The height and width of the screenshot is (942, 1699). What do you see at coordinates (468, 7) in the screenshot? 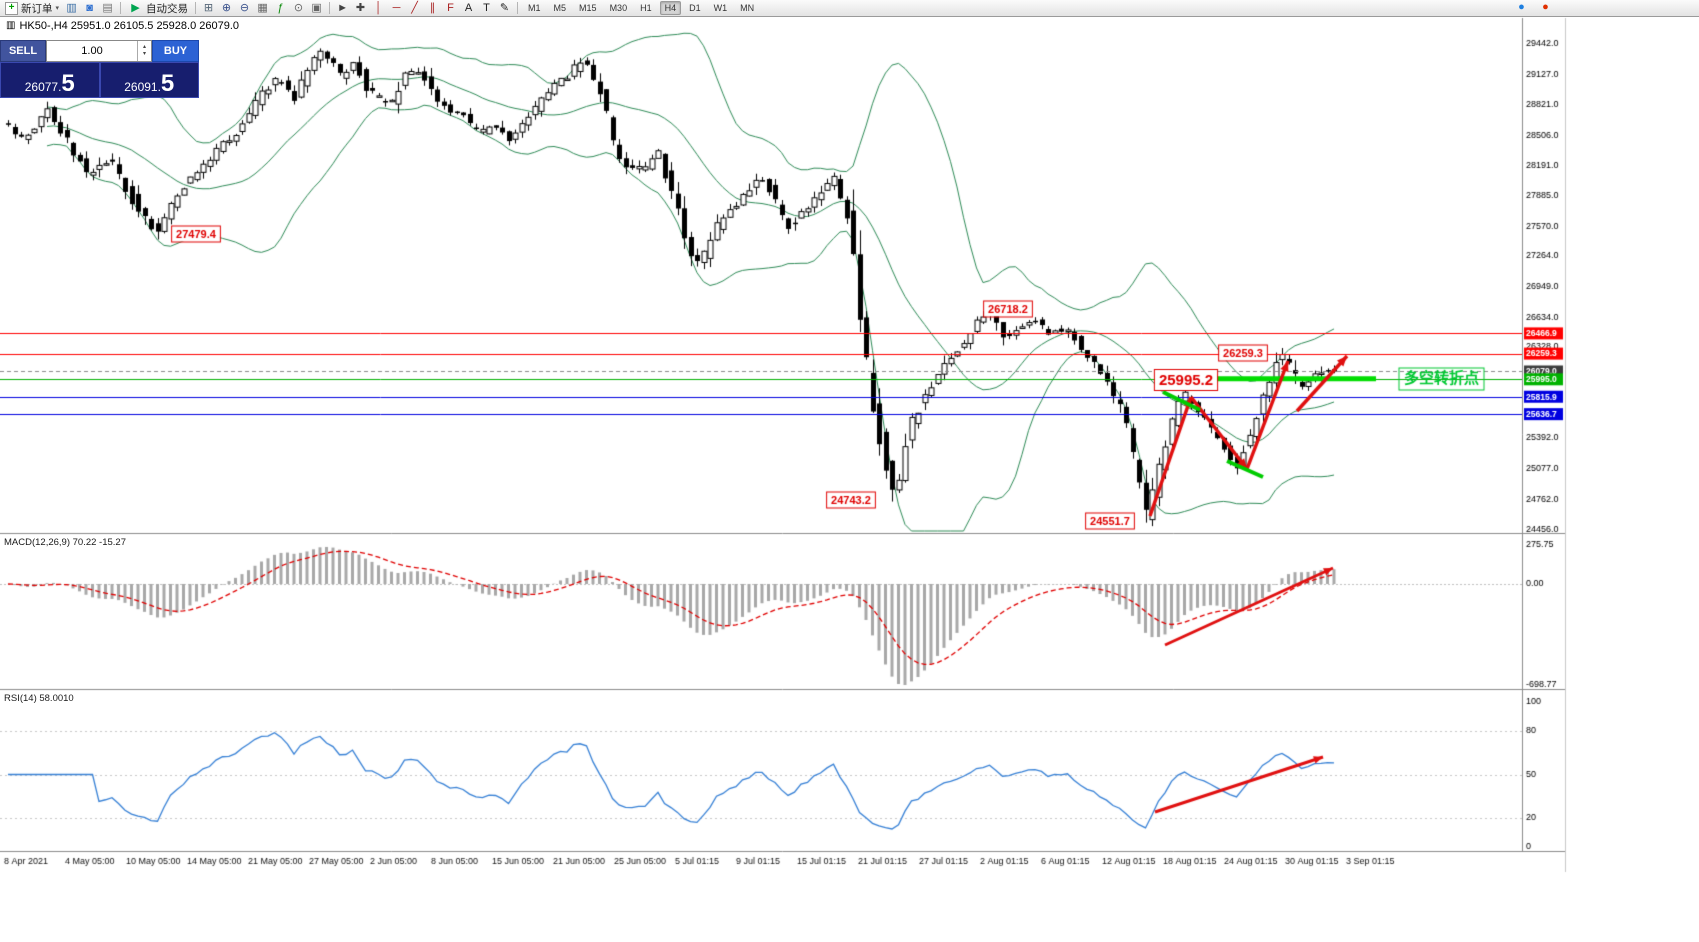
I see `text-icon: A` at bounding box center [468, 7].